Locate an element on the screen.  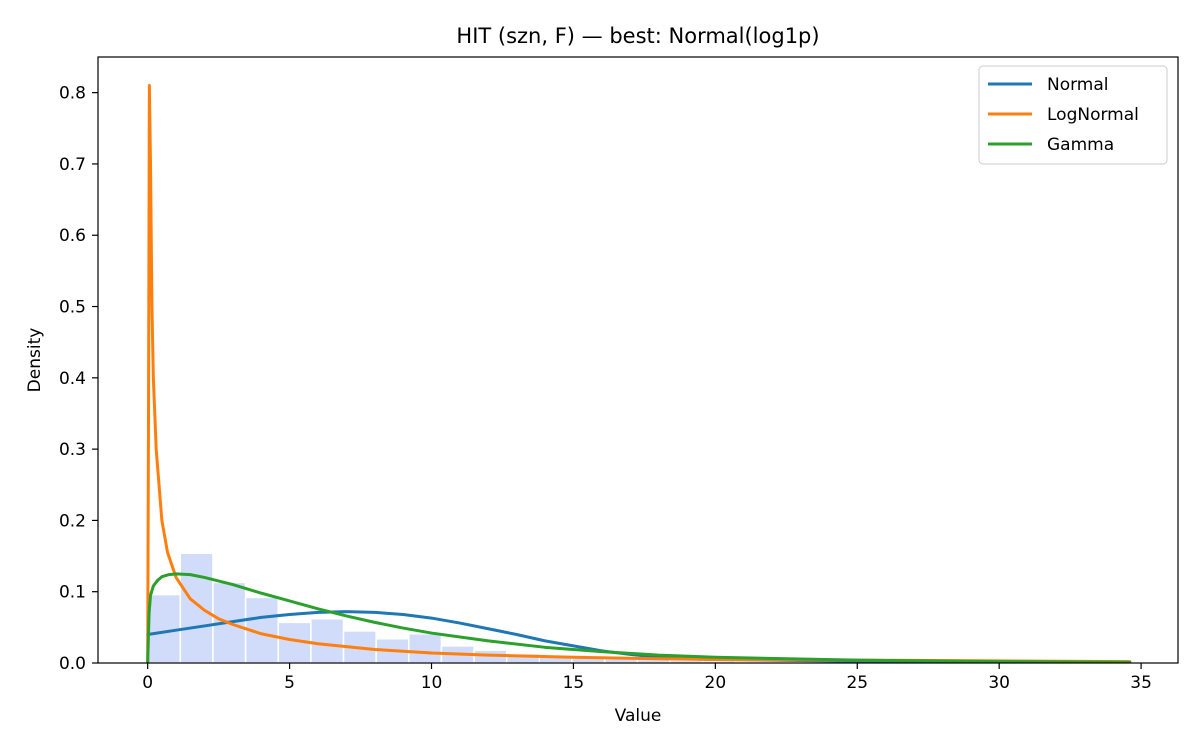
y-tick-label: 0.7 is located at coordinates (72, 165).